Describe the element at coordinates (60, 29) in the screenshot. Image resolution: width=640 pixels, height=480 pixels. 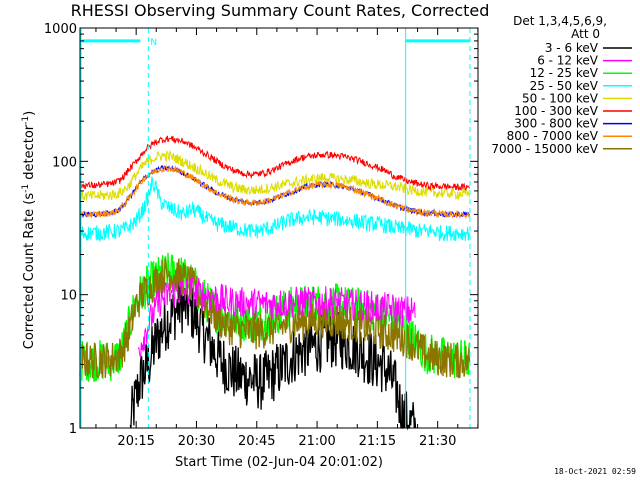
I see `y-tick-label: 1000` at that location.